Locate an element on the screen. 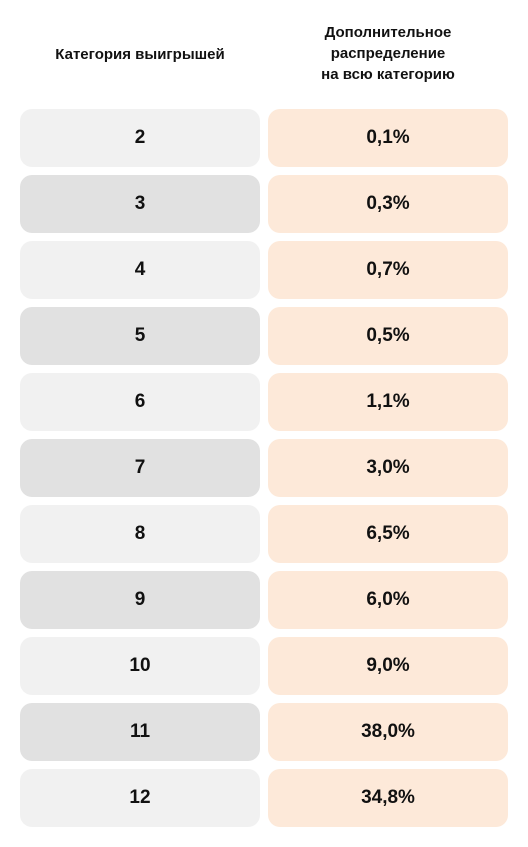 The image size is (528, 847). table-row: 5 0,5% is located at coordinates (264, 336).